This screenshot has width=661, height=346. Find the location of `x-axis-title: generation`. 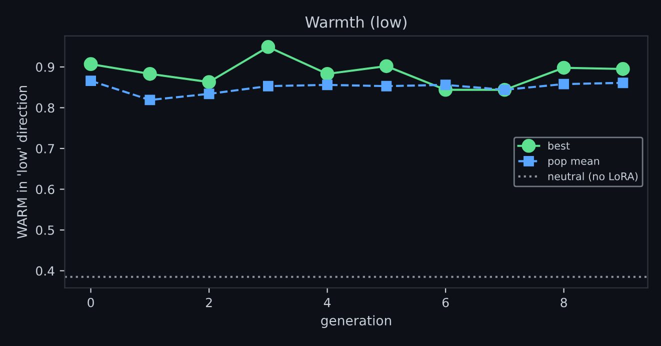

x-axis-title: generation is located at coordinates (356, 321).